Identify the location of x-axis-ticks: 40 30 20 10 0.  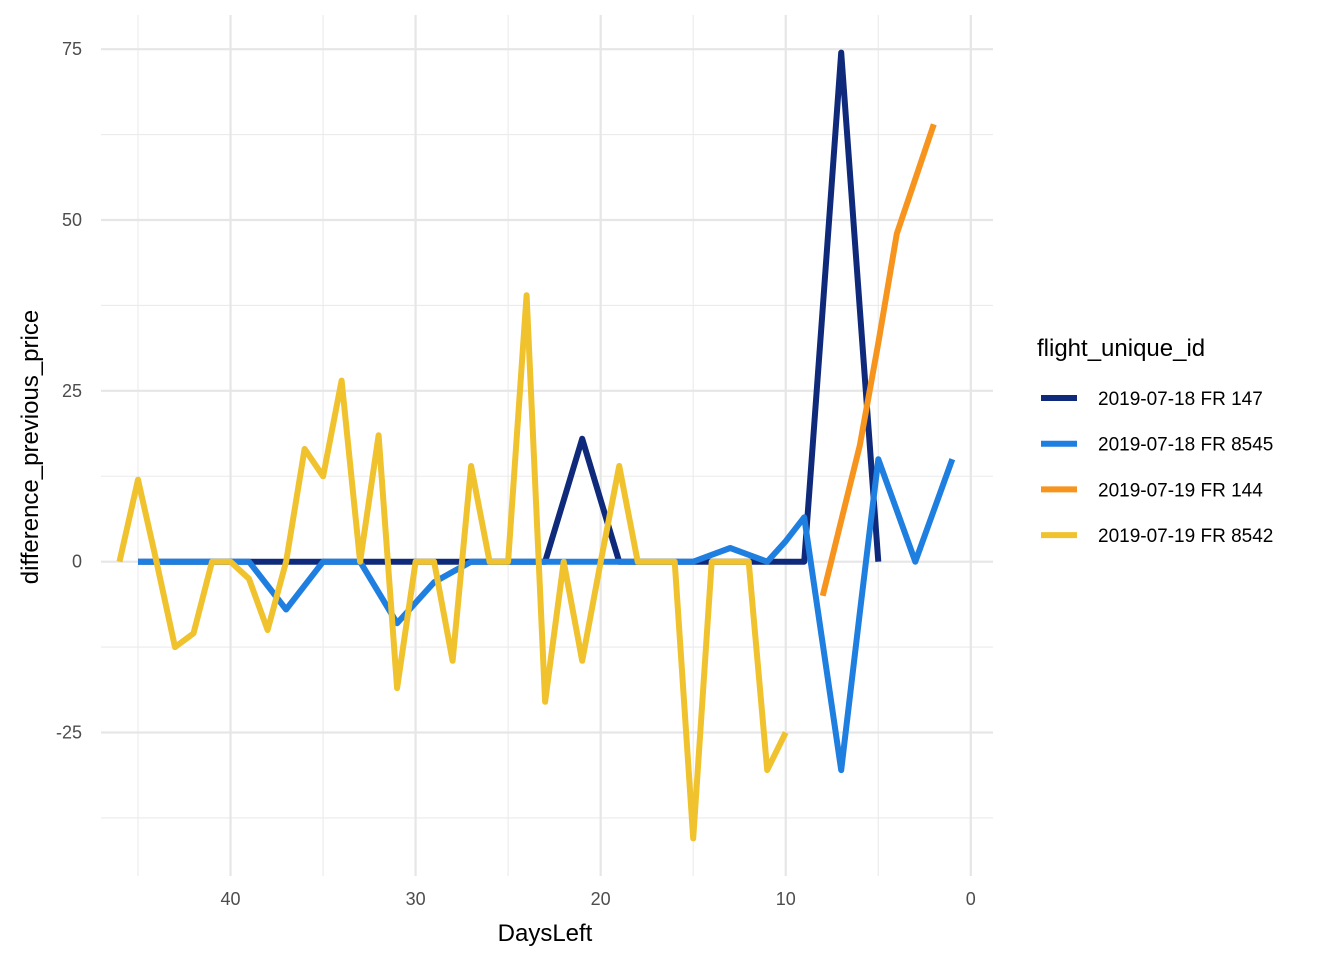
(598, 899).